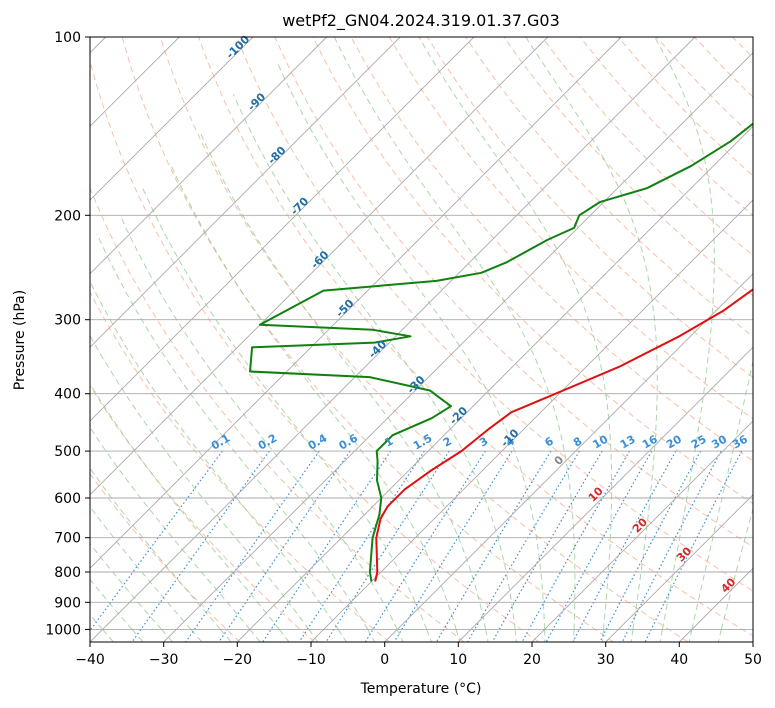 Image resolution: width=775 pixels, height=708 pixels. I want to click on x-tick-label: −40, so click(90, 660).